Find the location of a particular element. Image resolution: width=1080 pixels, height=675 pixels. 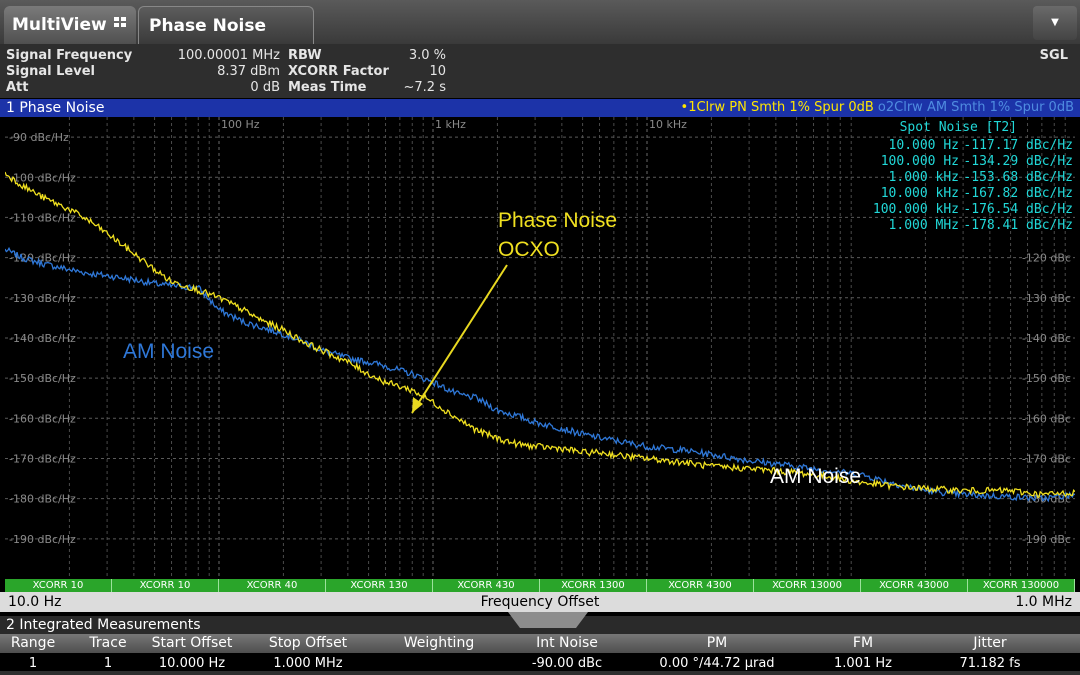

am-noise-annotation-left: AM Noise is located at coordinates (168, 351).